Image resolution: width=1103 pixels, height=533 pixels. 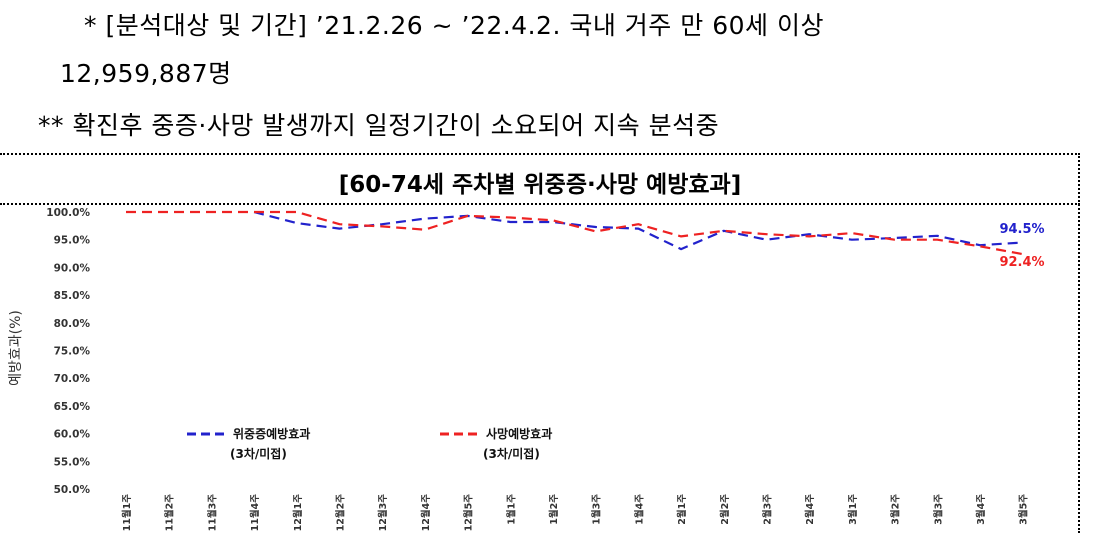 I want to click on legend-label-2: 사망예방효과, so click(x=519, y=433).